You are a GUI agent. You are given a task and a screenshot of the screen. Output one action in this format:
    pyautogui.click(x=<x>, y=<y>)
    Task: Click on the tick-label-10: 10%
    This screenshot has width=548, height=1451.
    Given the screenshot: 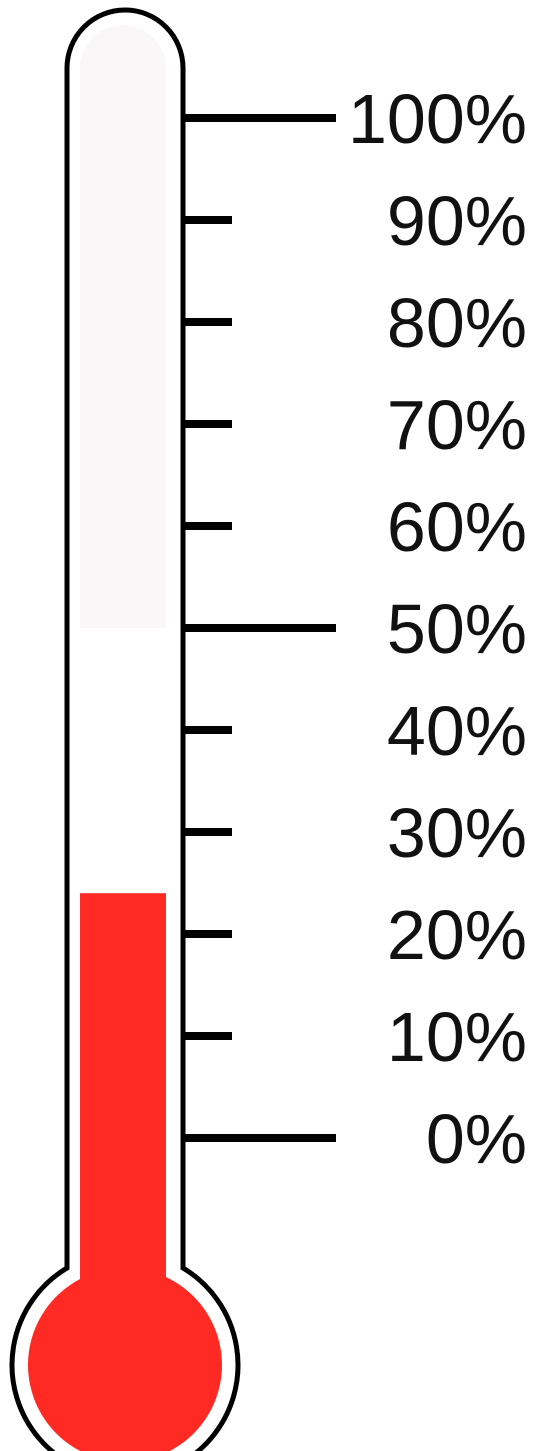 What is the action you would take?
    pyautogui.click(x=457, y=1037)
    